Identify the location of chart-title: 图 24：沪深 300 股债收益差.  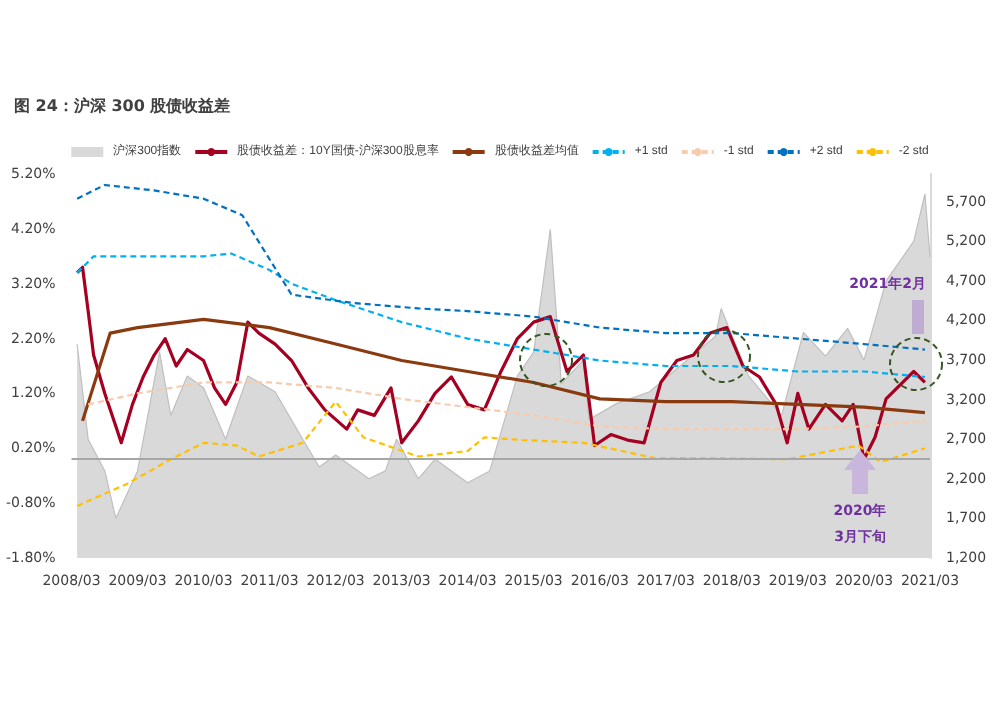
(122, 105).